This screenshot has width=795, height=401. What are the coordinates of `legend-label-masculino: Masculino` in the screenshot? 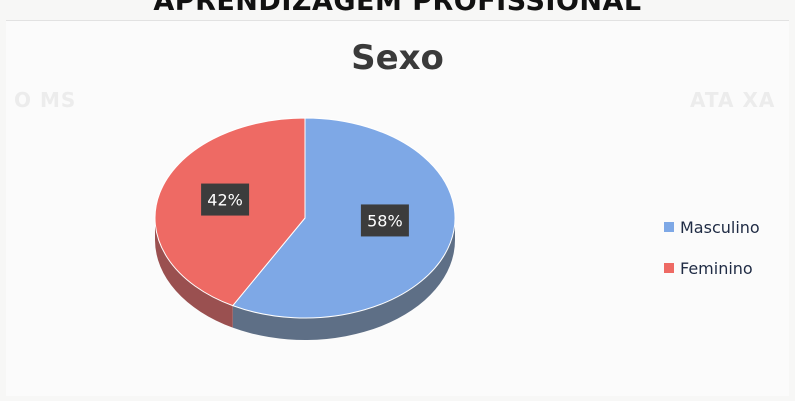 It's located at (720, 227).